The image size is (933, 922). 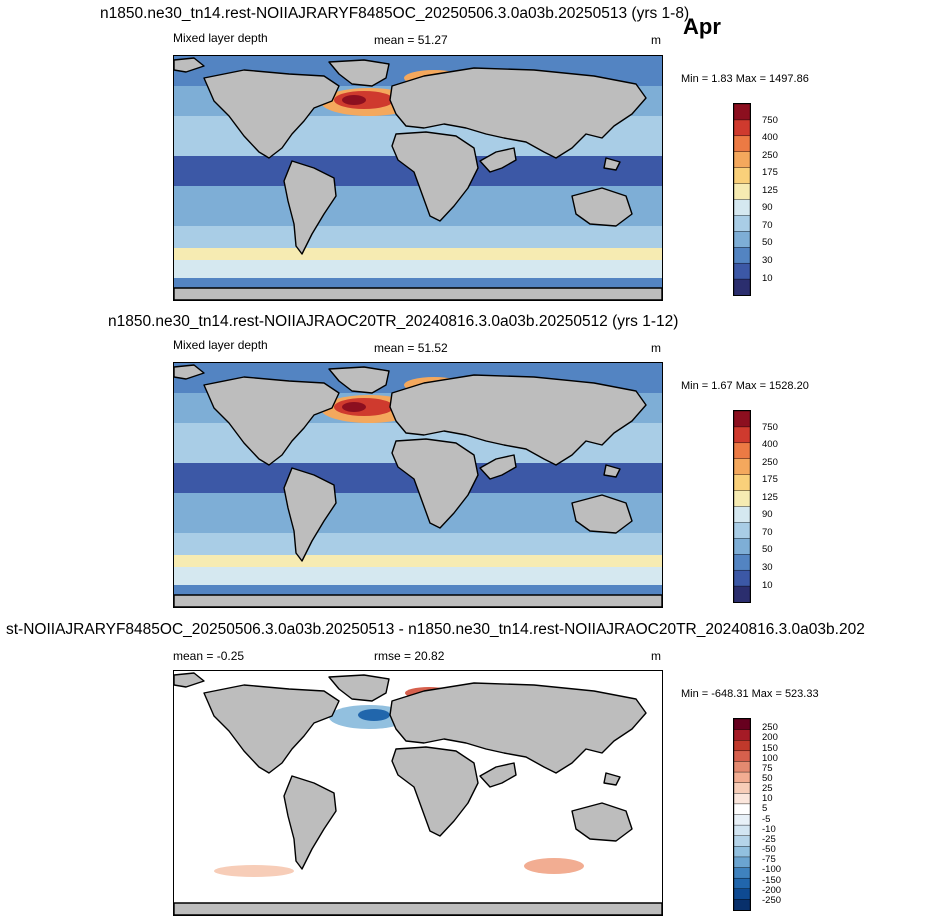 What do you see at coordinates (750, 694) in the screenshot?
I see `panel3-minmax: Min = -648.31 Max = 523.33` at bounding box center [750, 694].